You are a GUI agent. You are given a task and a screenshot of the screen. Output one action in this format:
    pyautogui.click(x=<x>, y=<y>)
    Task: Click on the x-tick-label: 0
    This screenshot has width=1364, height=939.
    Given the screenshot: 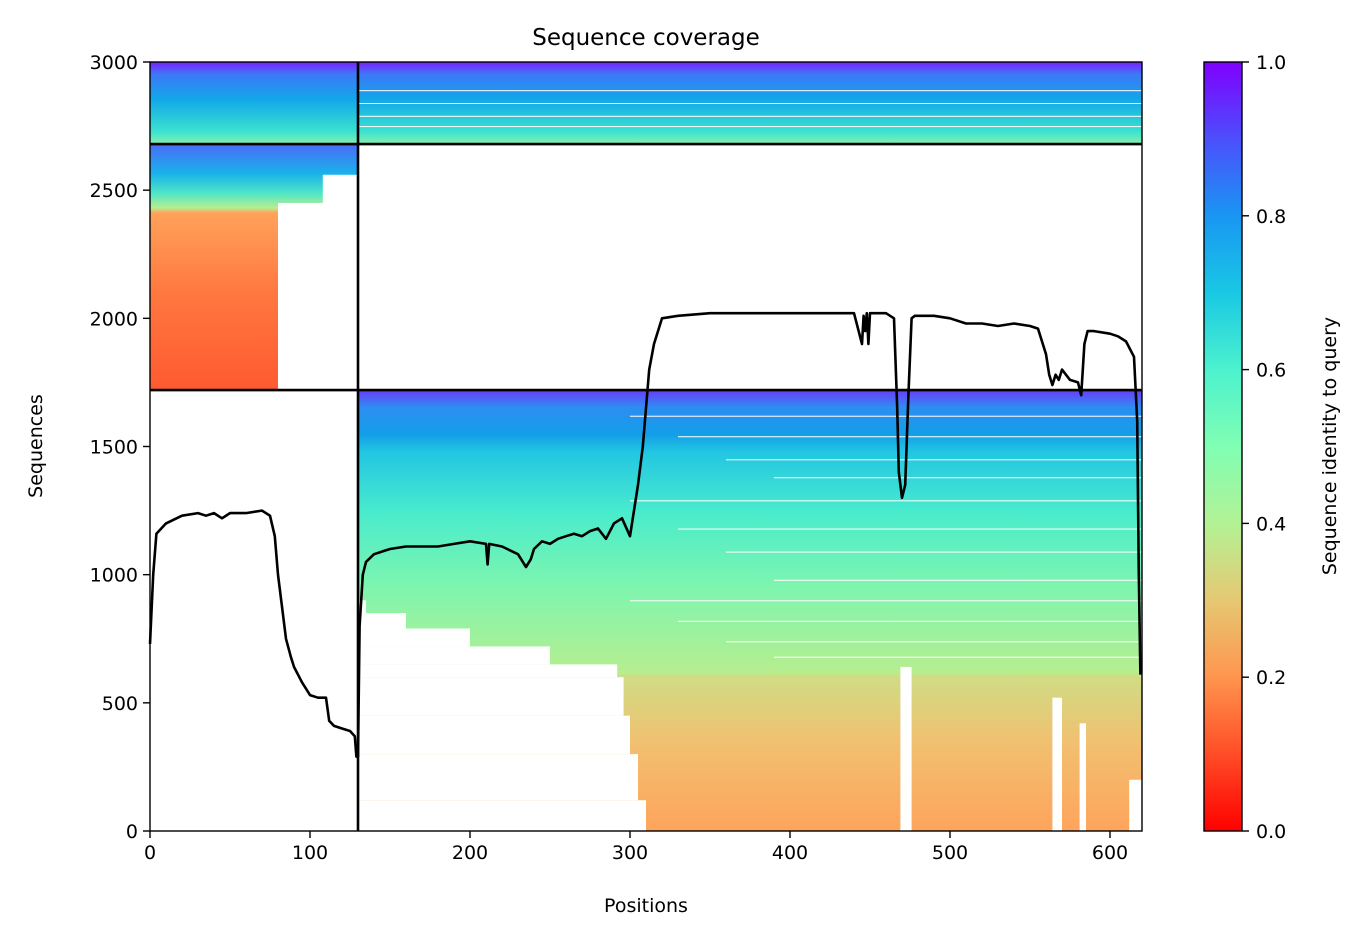 What is the action you would take?
    pyautogui.click(x=150, y=853)
    